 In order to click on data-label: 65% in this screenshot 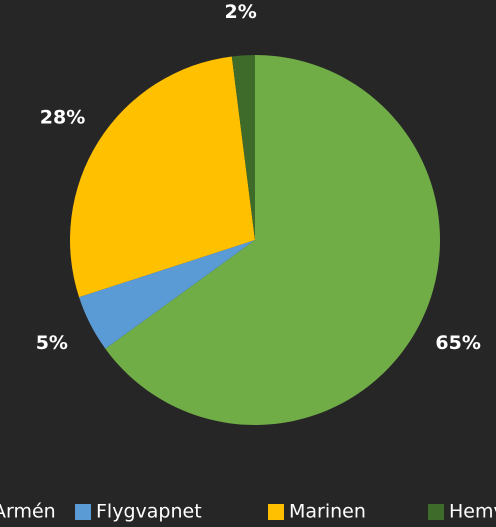, I will do `click(457, 343)`.